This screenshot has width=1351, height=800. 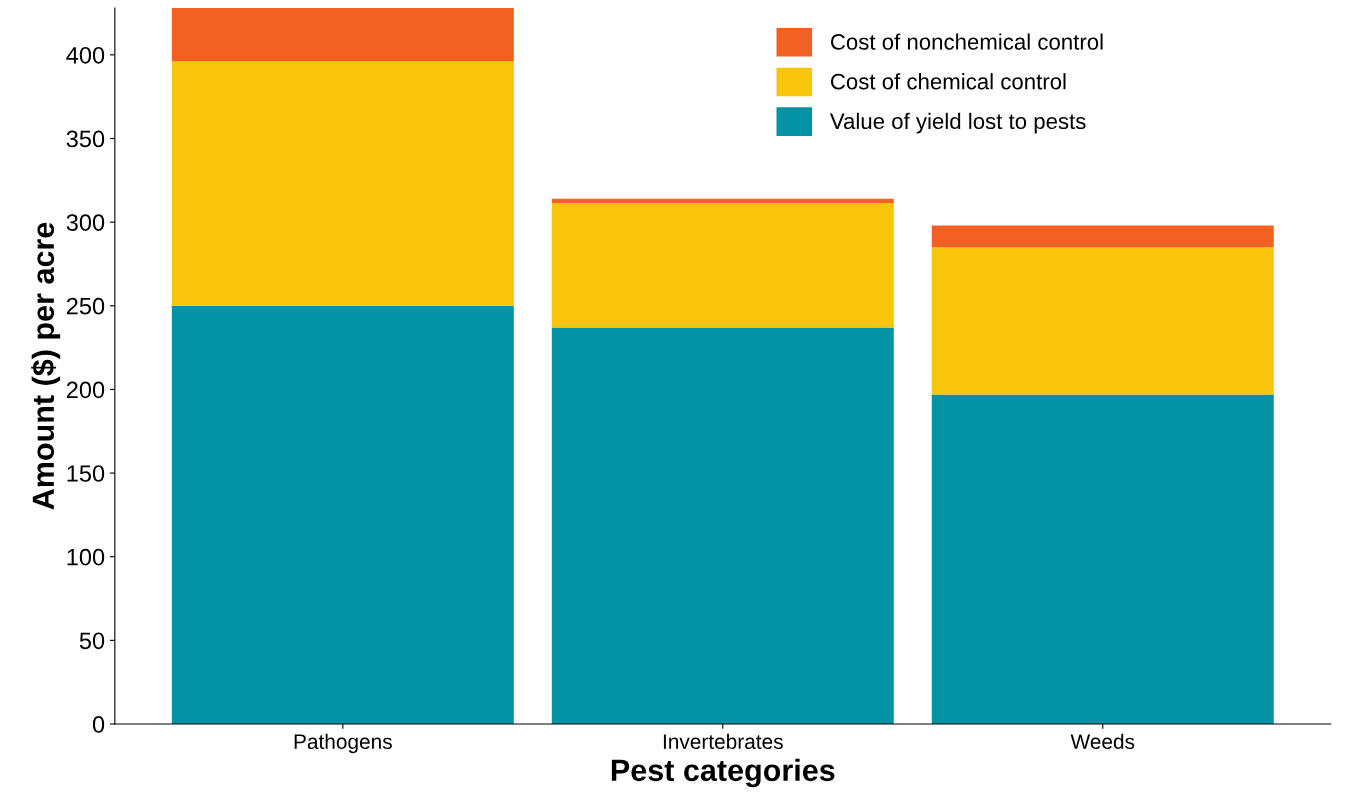 I want to click on y-tick-label: 300, so click(x=85, y=222).